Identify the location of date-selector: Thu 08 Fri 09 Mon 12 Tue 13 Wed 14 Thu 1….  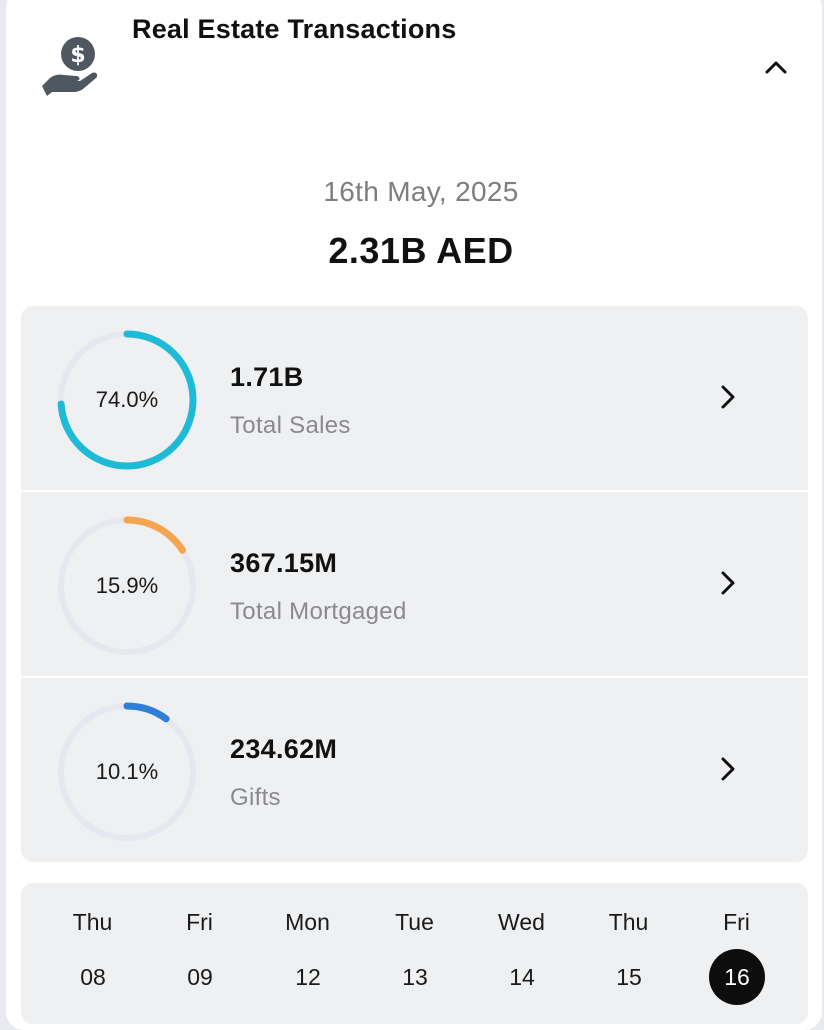
(414, 953).